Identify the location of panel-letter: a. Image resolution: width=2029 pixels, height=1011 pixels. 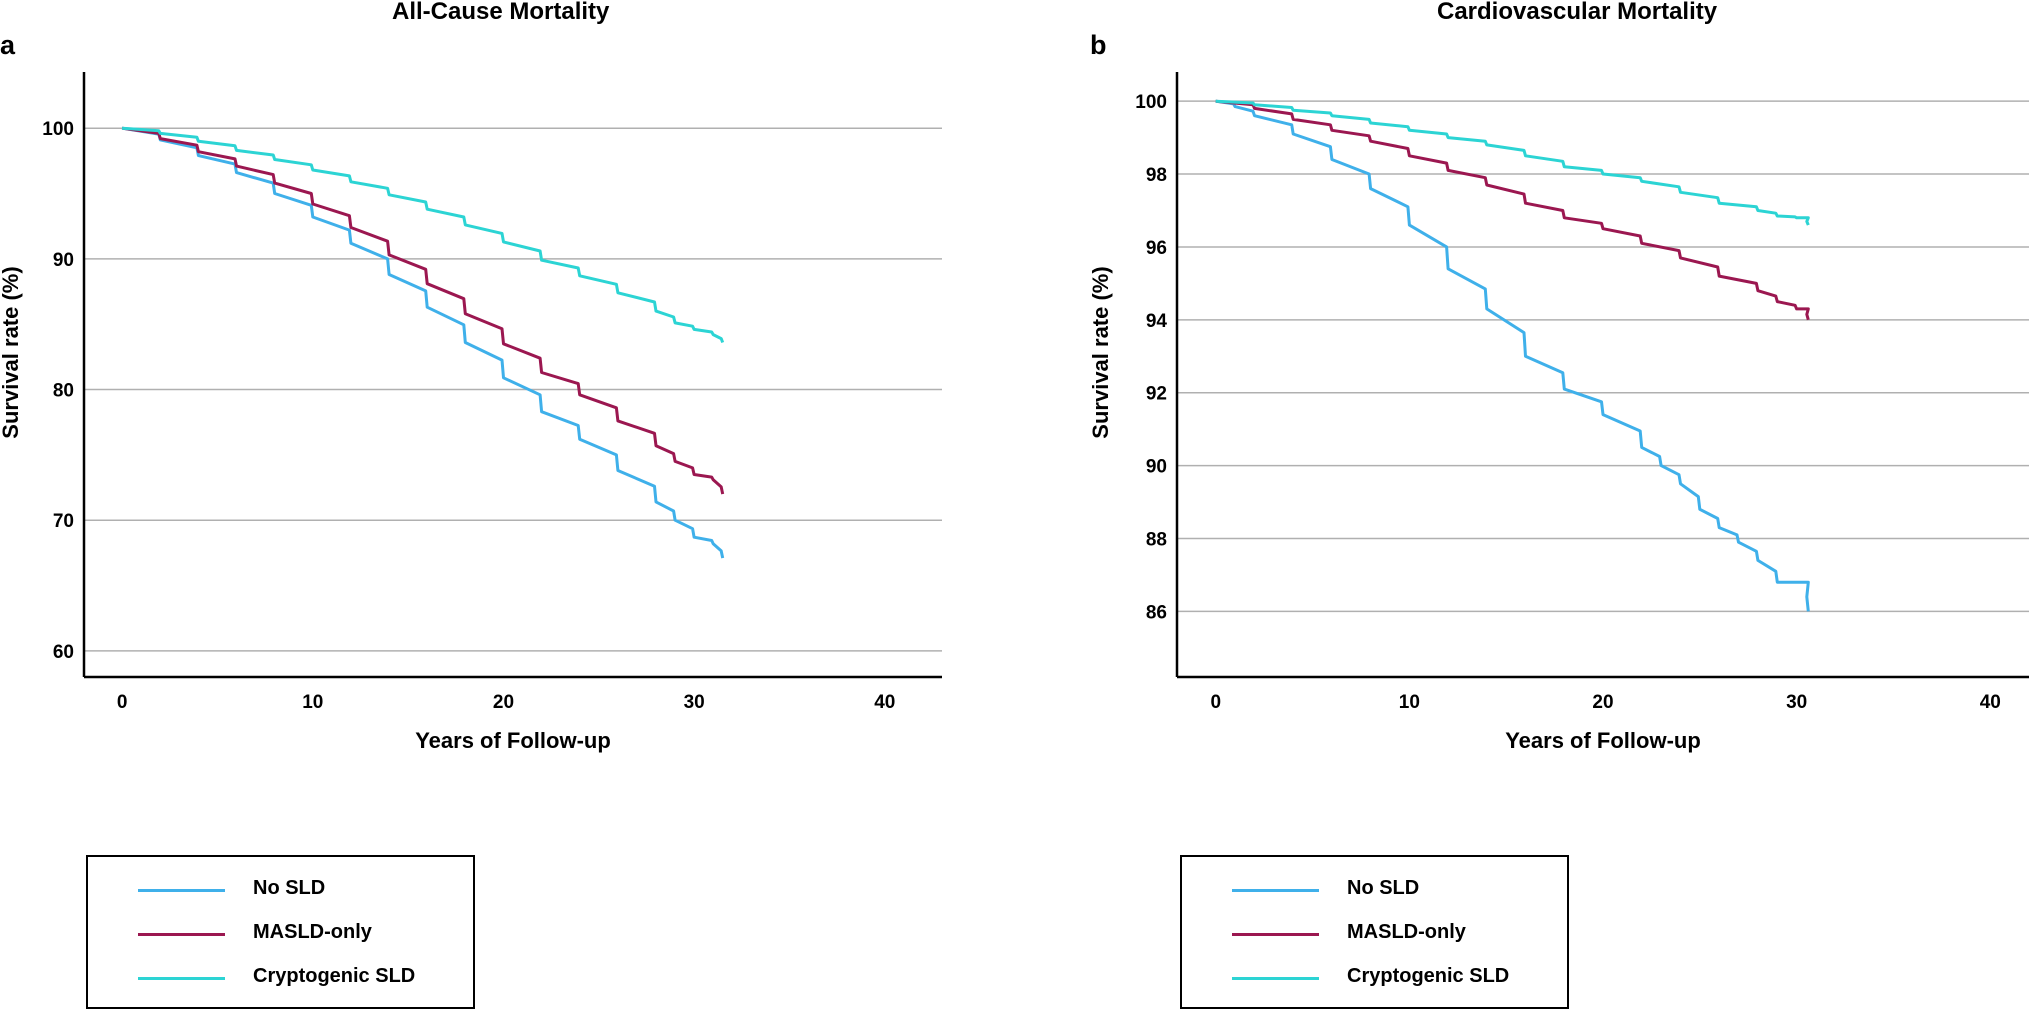
(8, 45).